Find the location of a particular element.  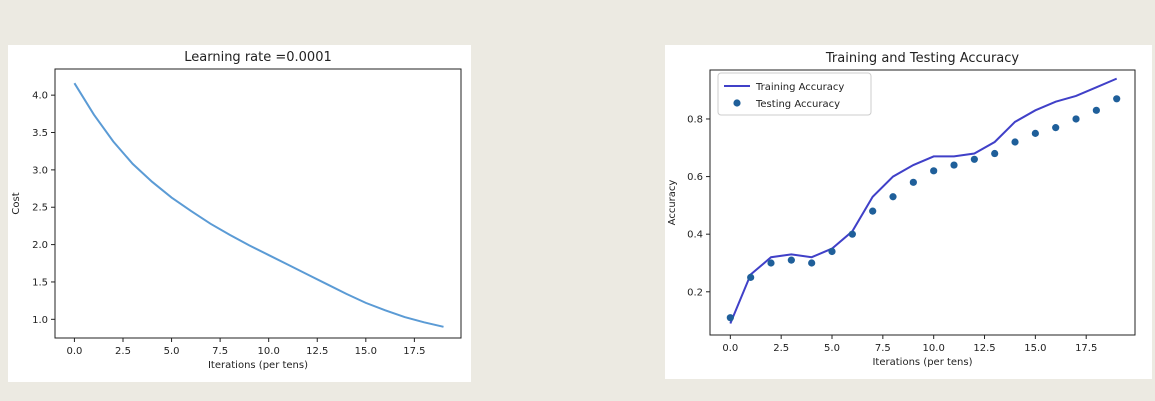

chart-title: Training and Testing Accuracy is located at coordinates (922, 58).